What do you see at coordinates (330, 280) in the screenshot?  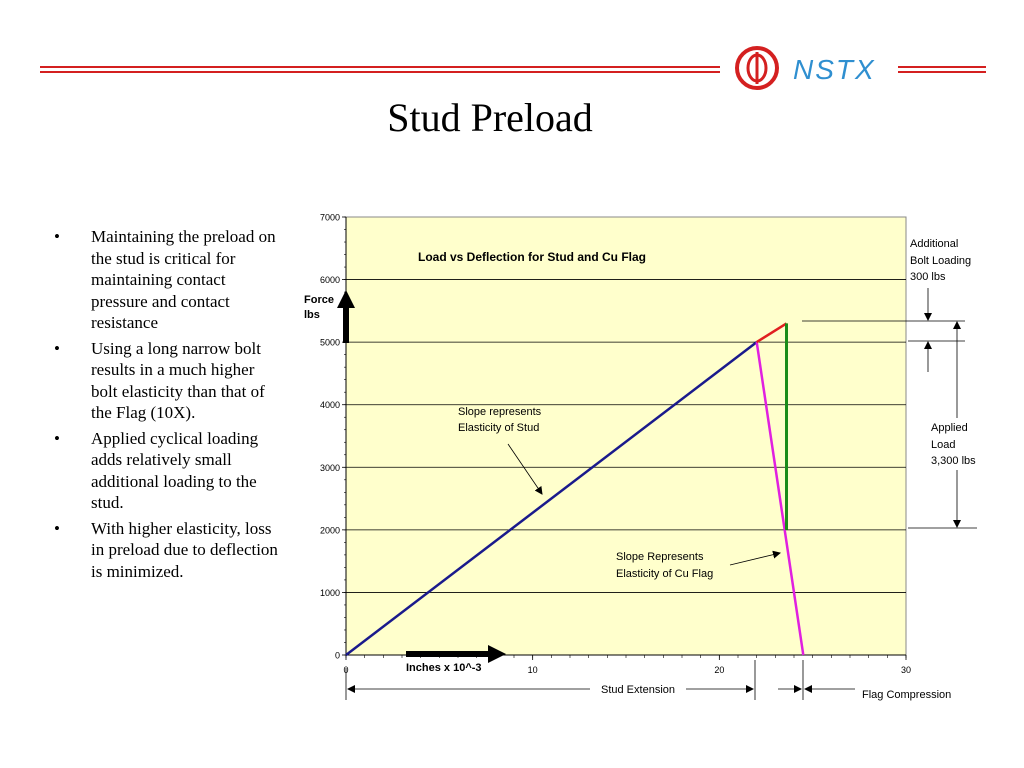 I see `y-tick-label: 6000` at bounding box center [330, 280].